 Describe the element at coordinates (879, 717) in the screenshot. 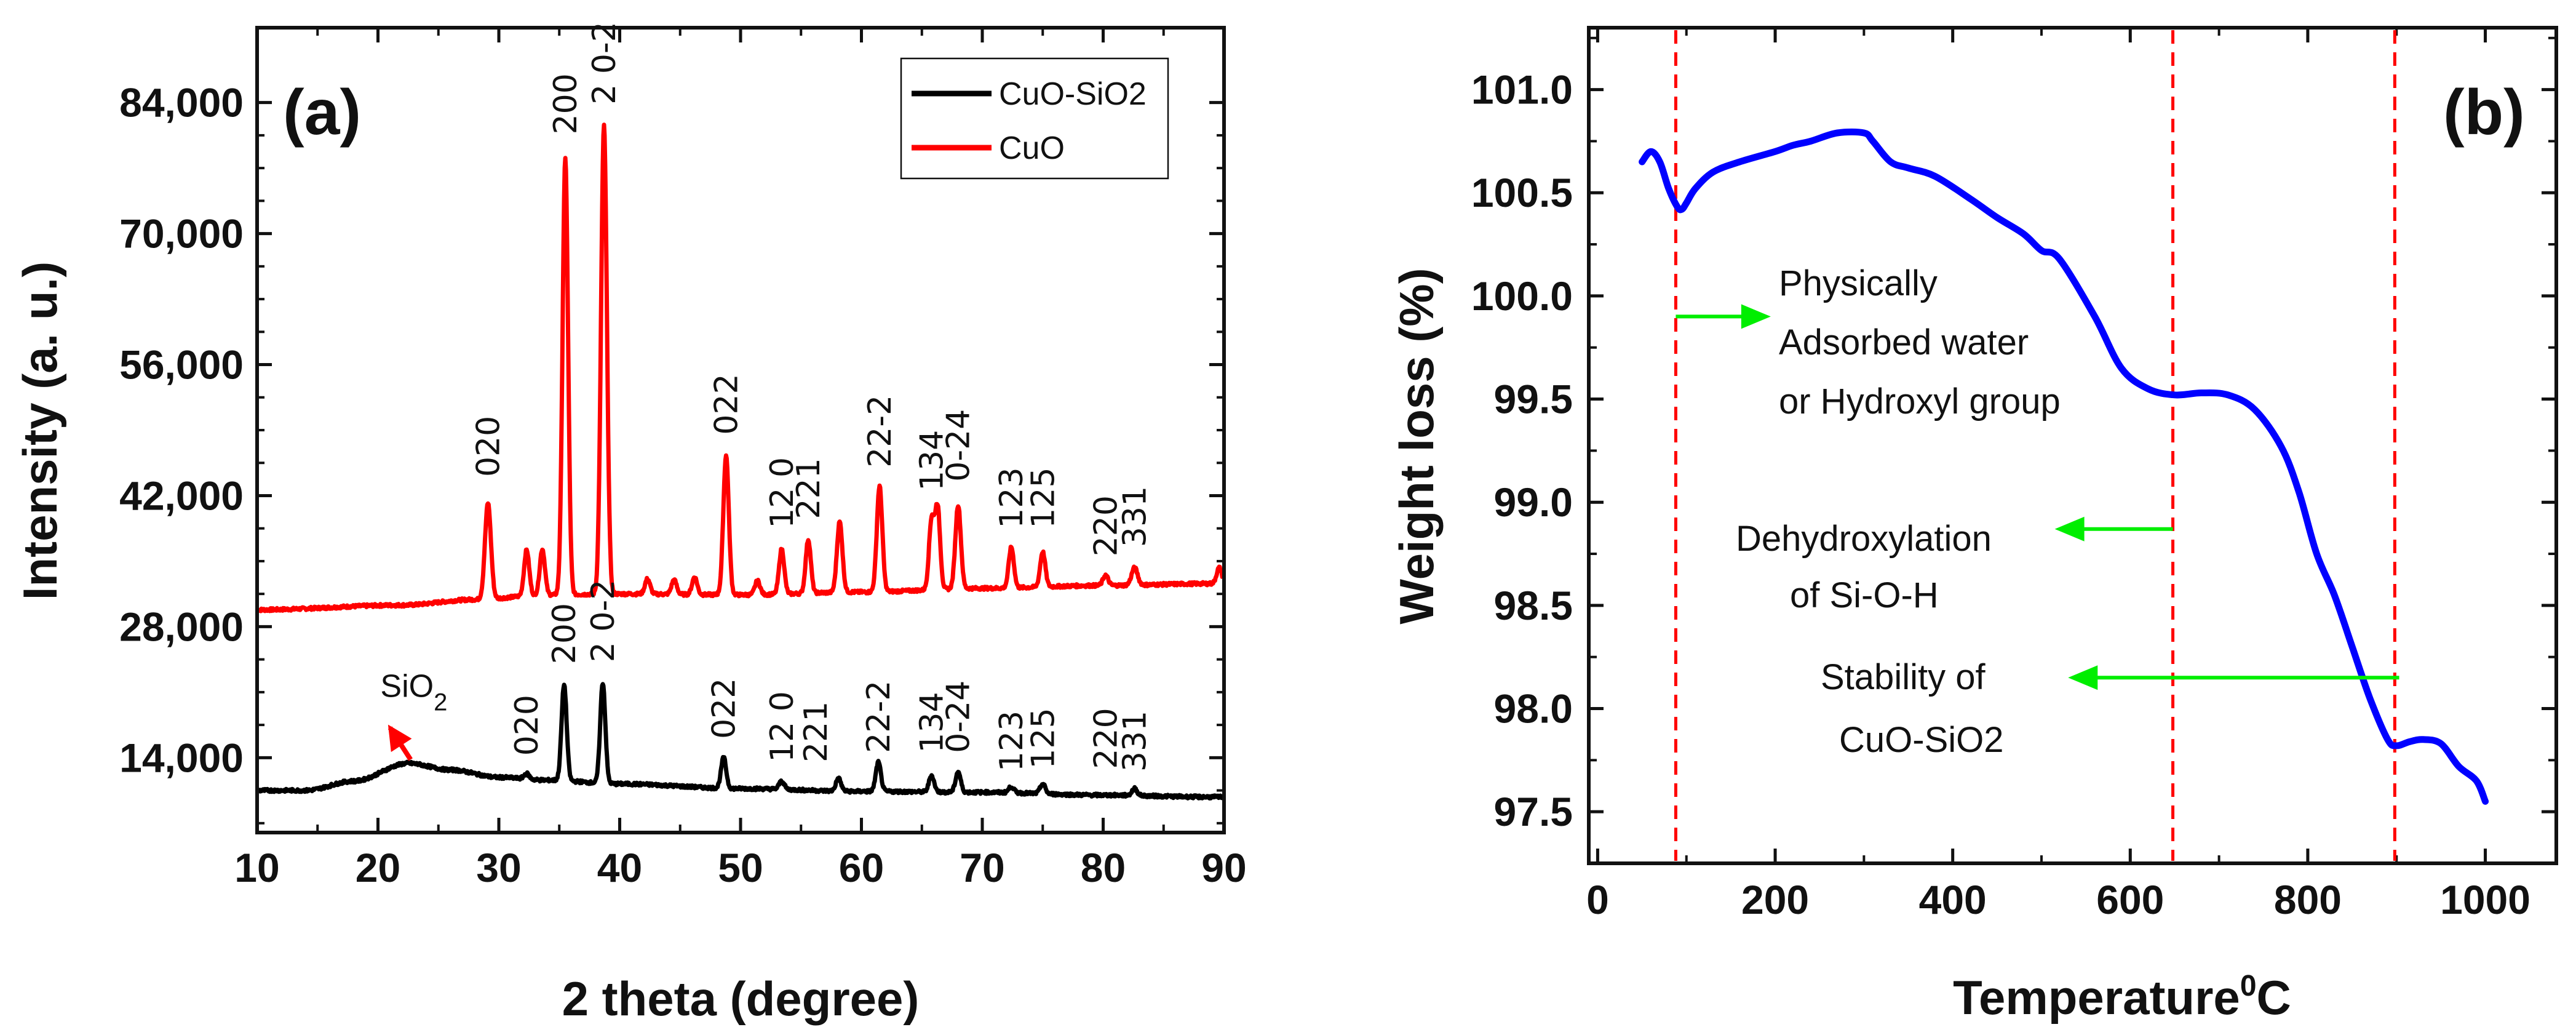

I see `cuo-sio2-peak-label: 22-2` at that location.